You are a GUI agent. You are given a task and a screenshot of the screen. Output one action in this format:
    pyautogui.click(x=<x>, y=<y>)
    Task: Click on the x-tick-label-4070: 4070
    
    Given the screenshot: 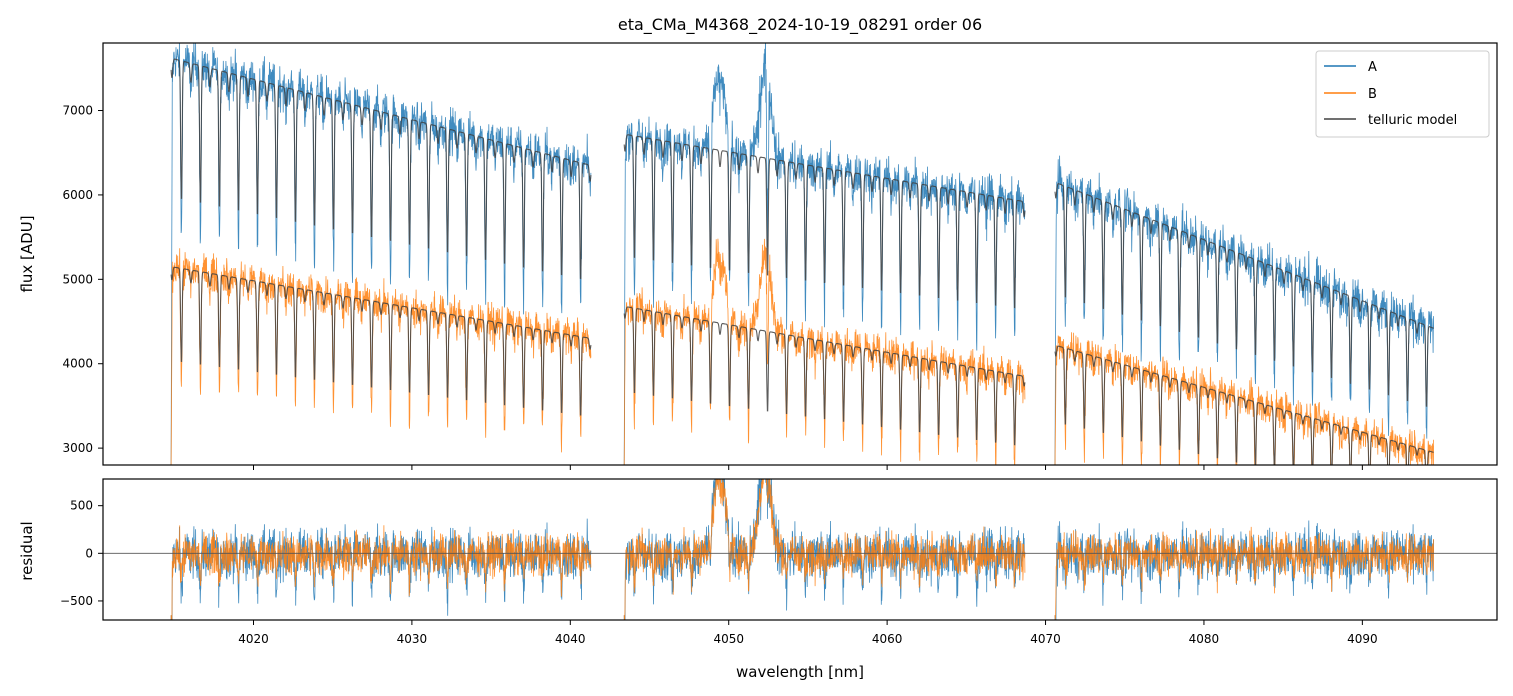 What is the action you would take?
    pyautogui.click(x=1045, y=639)
    